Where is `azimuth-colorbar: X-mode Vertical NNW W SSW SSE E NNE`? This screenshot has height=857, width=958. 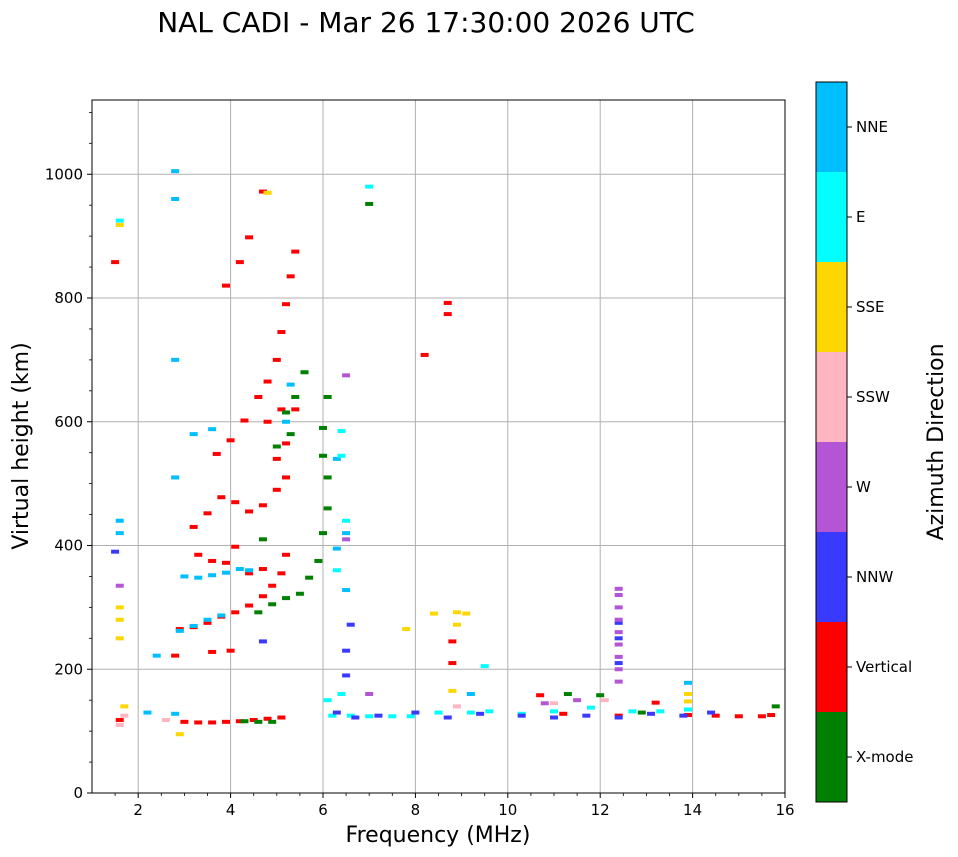
azimuth-colorbar: X-mode Vertical NNW W SSW SSE E NNE is located at coordinates (864, 442).